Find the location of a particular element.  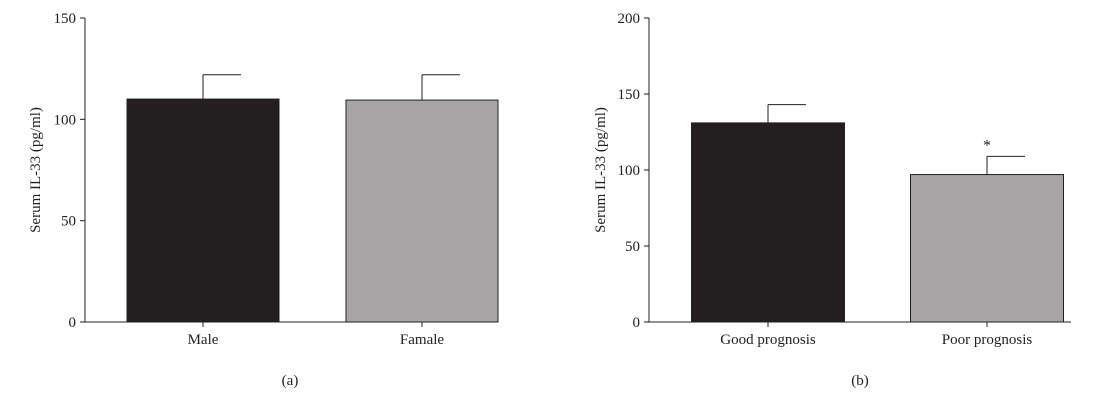

panel-label: (b) is located at coordinates (860, 381).